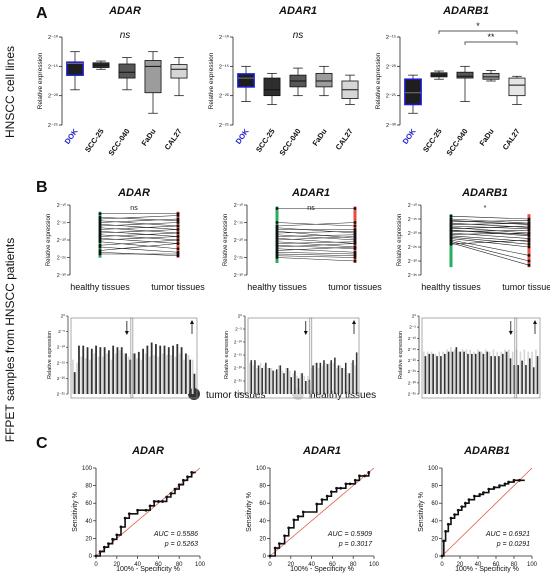 The height and width of the screenshot is (576, 550). I want to click on y-tick-label: 2⁻²⁵, so click(412, 371).